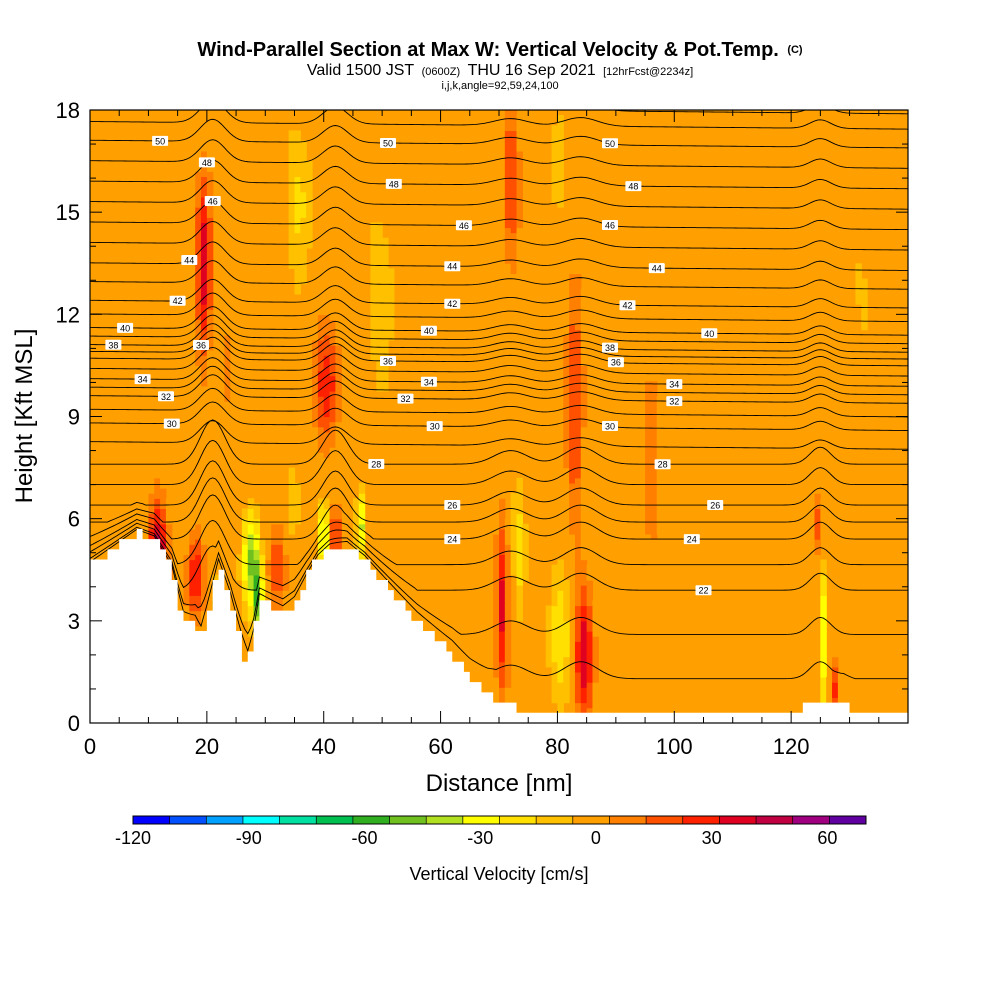 Image resolution: width=1000 pixels, height=1000 pixels. What do you see at coordinates (207, 163) in the screenshot?
I see `theta-label-text: 48` at bounding box center [207, 163].